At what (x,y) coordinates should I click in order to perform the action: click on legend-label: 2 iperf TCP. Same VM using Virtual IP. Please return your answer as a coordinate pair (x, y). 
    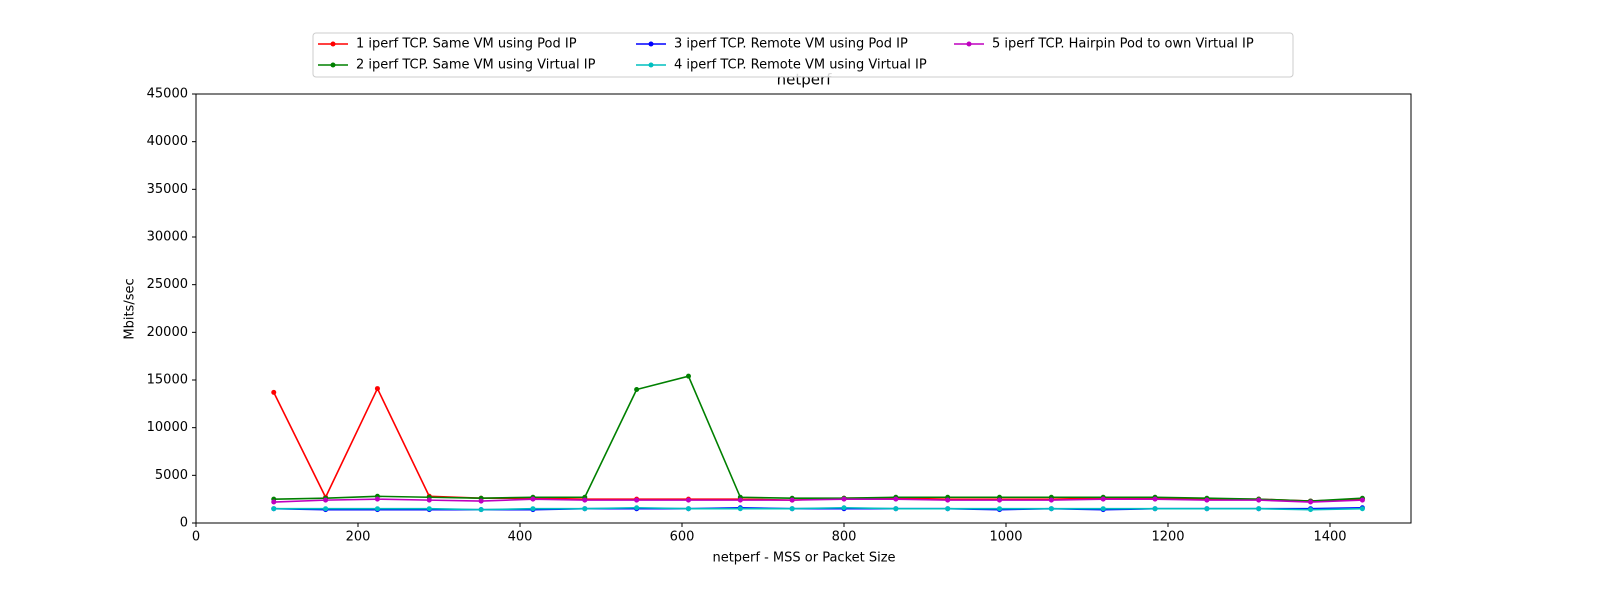
    Looking at the image, I should click on (476, 65).